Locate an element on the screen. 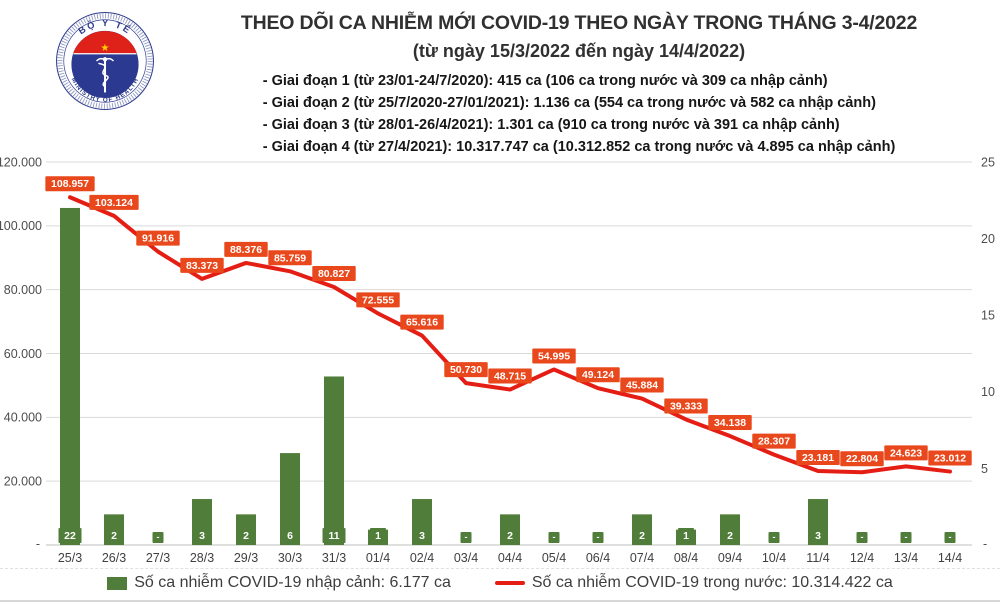  right-axis-tick-label: 10 is located at coordinates (988, 392).